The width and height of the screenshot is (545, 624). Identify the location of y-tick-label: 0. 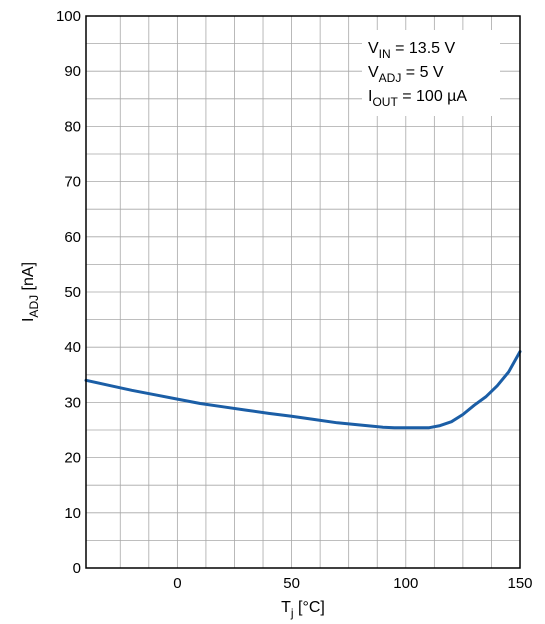
(77, 568).